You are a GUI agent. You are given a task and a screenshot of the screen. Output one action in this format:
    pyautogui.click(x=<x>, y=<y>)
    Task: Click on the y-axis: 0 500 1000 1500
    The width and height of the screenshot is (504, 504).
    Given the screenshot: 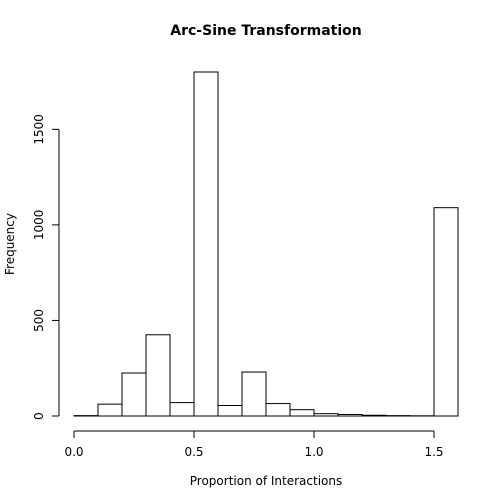 What is the action you would take?
    pyautogui.click(x=46, y=267)
    